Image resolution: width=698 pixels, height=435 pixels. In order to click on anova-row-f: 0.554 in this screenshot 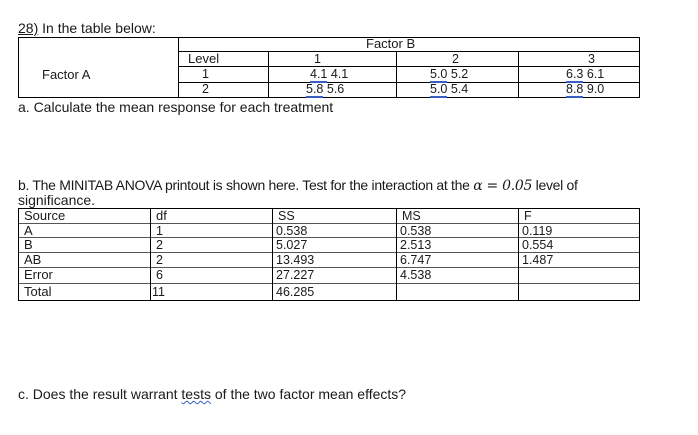, I will do `click(538, 245)`.